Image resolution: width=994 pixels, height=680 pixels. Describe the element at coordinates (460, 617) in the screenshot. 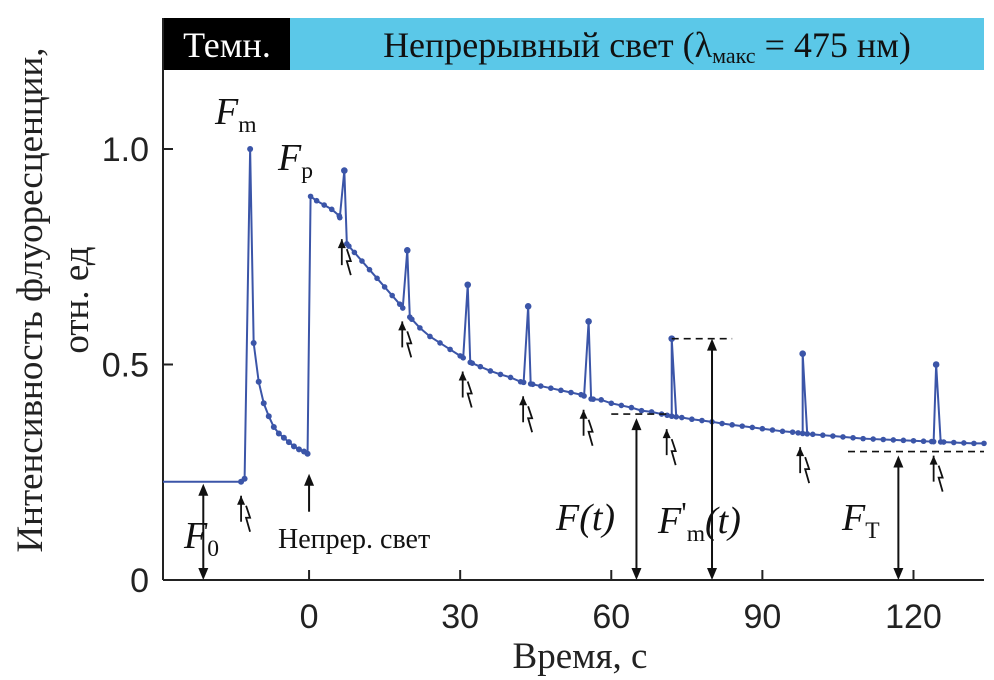

I see `x-tick-label: 30` at that location.